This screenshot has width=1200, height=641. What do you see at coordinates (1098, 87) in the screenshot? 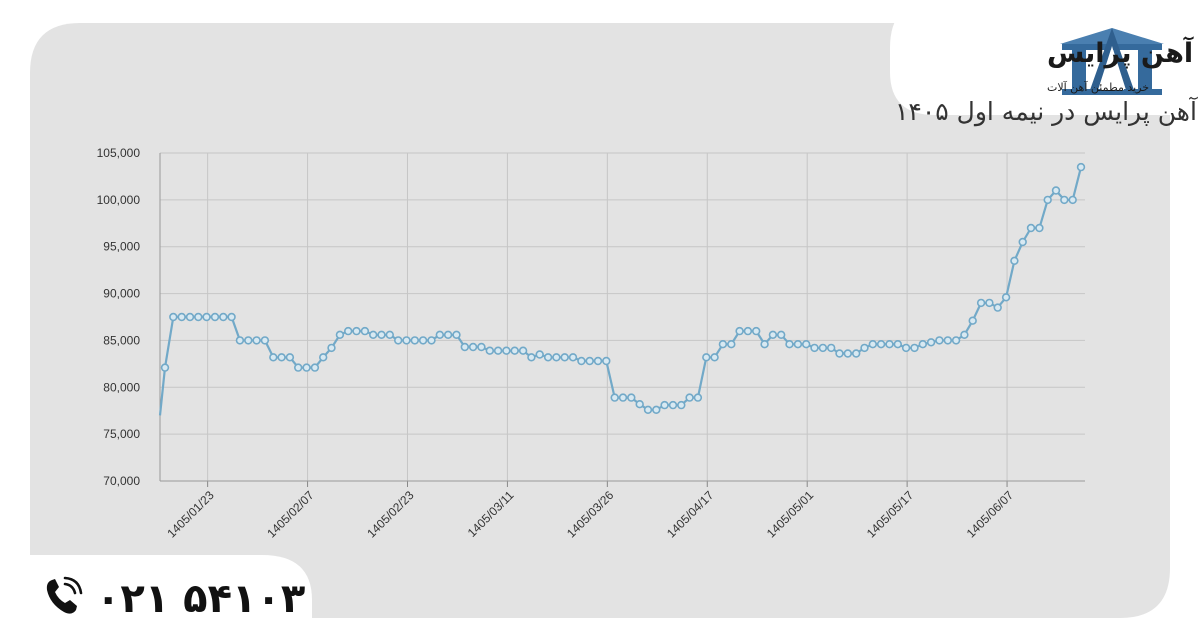
I see `brand-tagline: خرید مطمئن آهن آلات` at bounding box center [1098, 87].